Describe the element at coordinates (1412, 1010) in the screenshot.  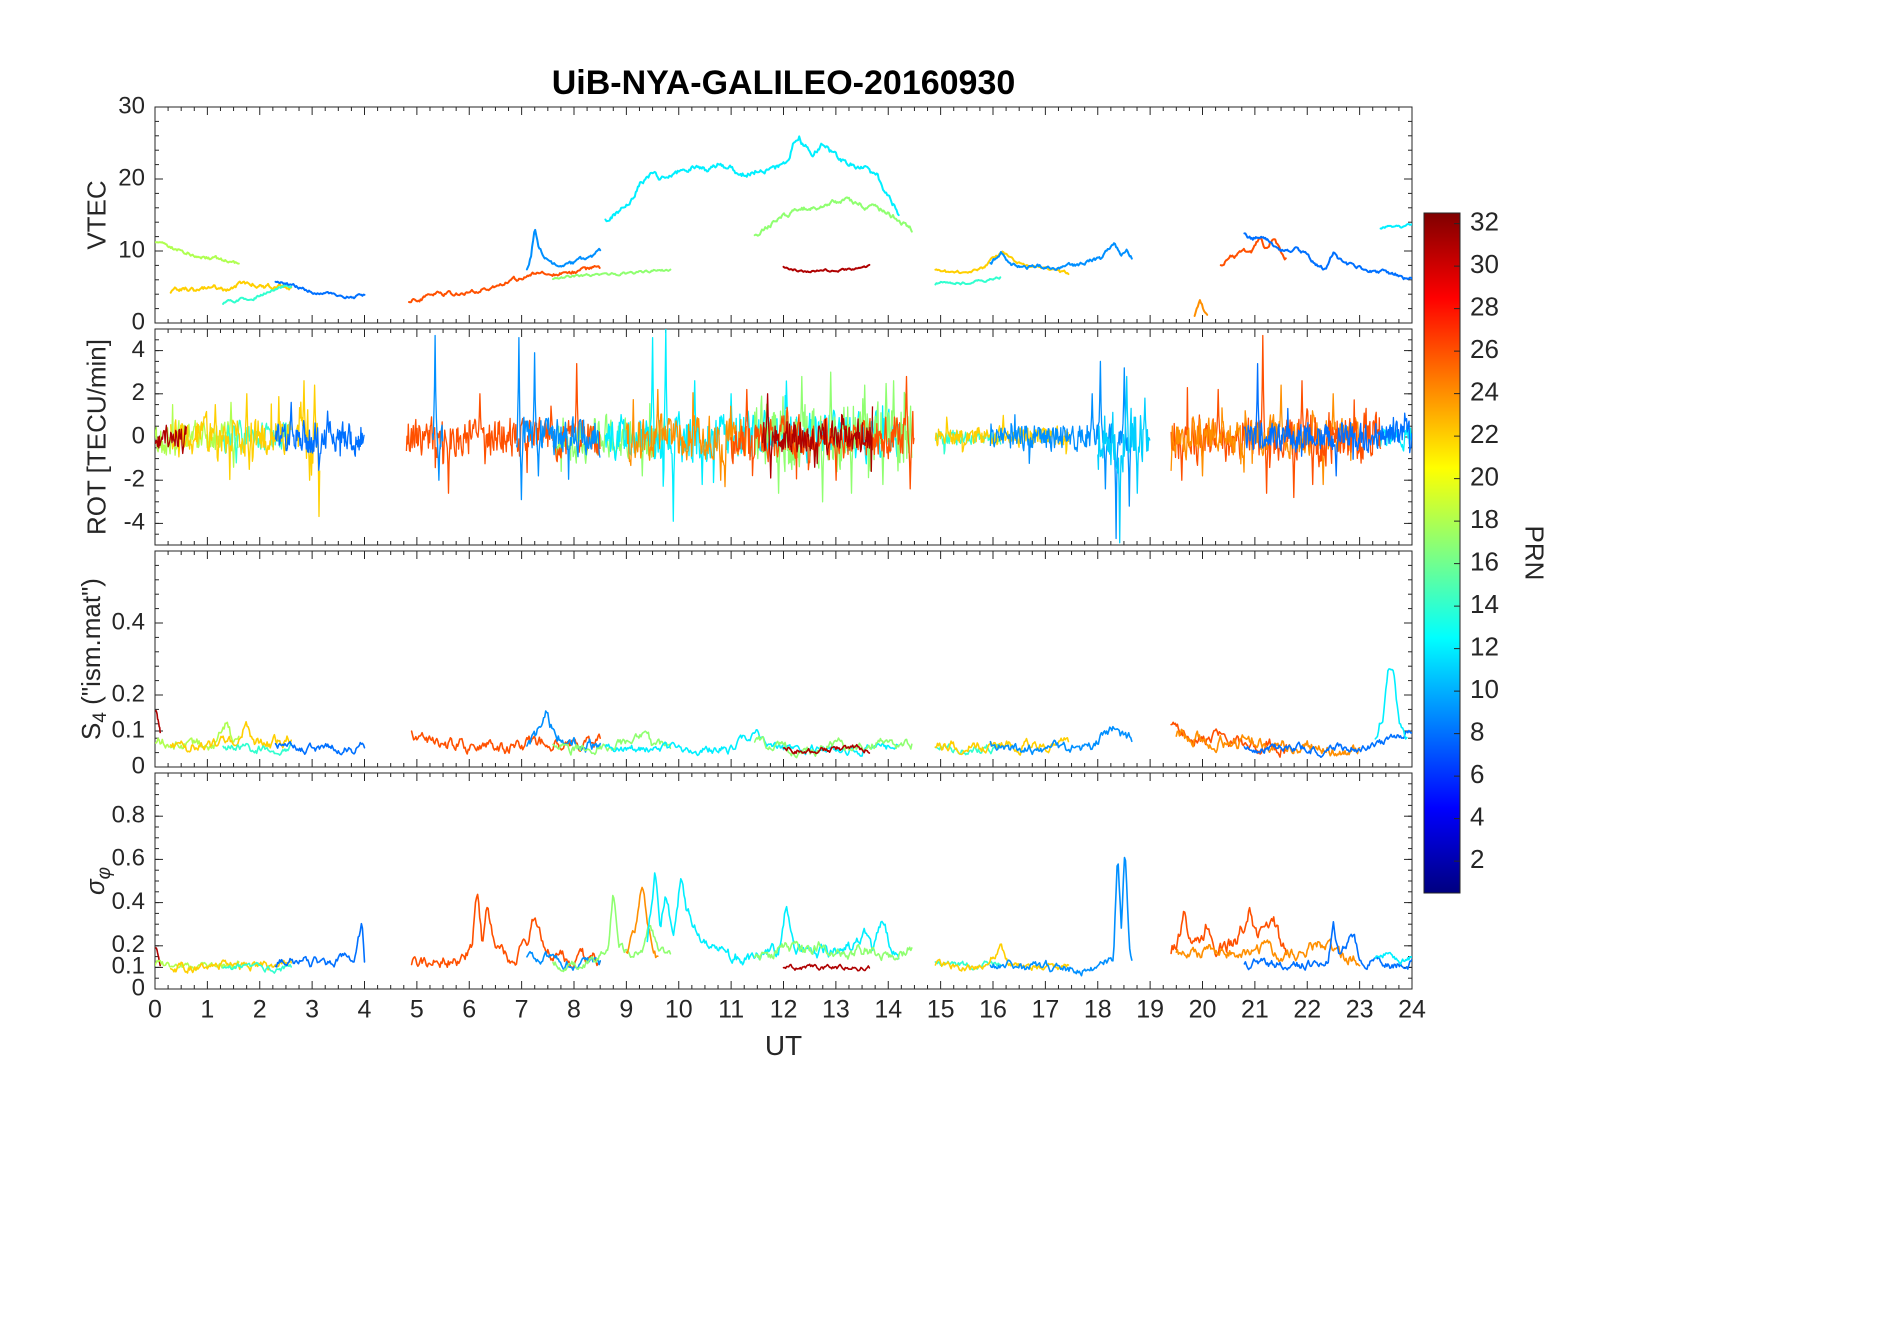
I see `x-tick-label: 24` at that location.